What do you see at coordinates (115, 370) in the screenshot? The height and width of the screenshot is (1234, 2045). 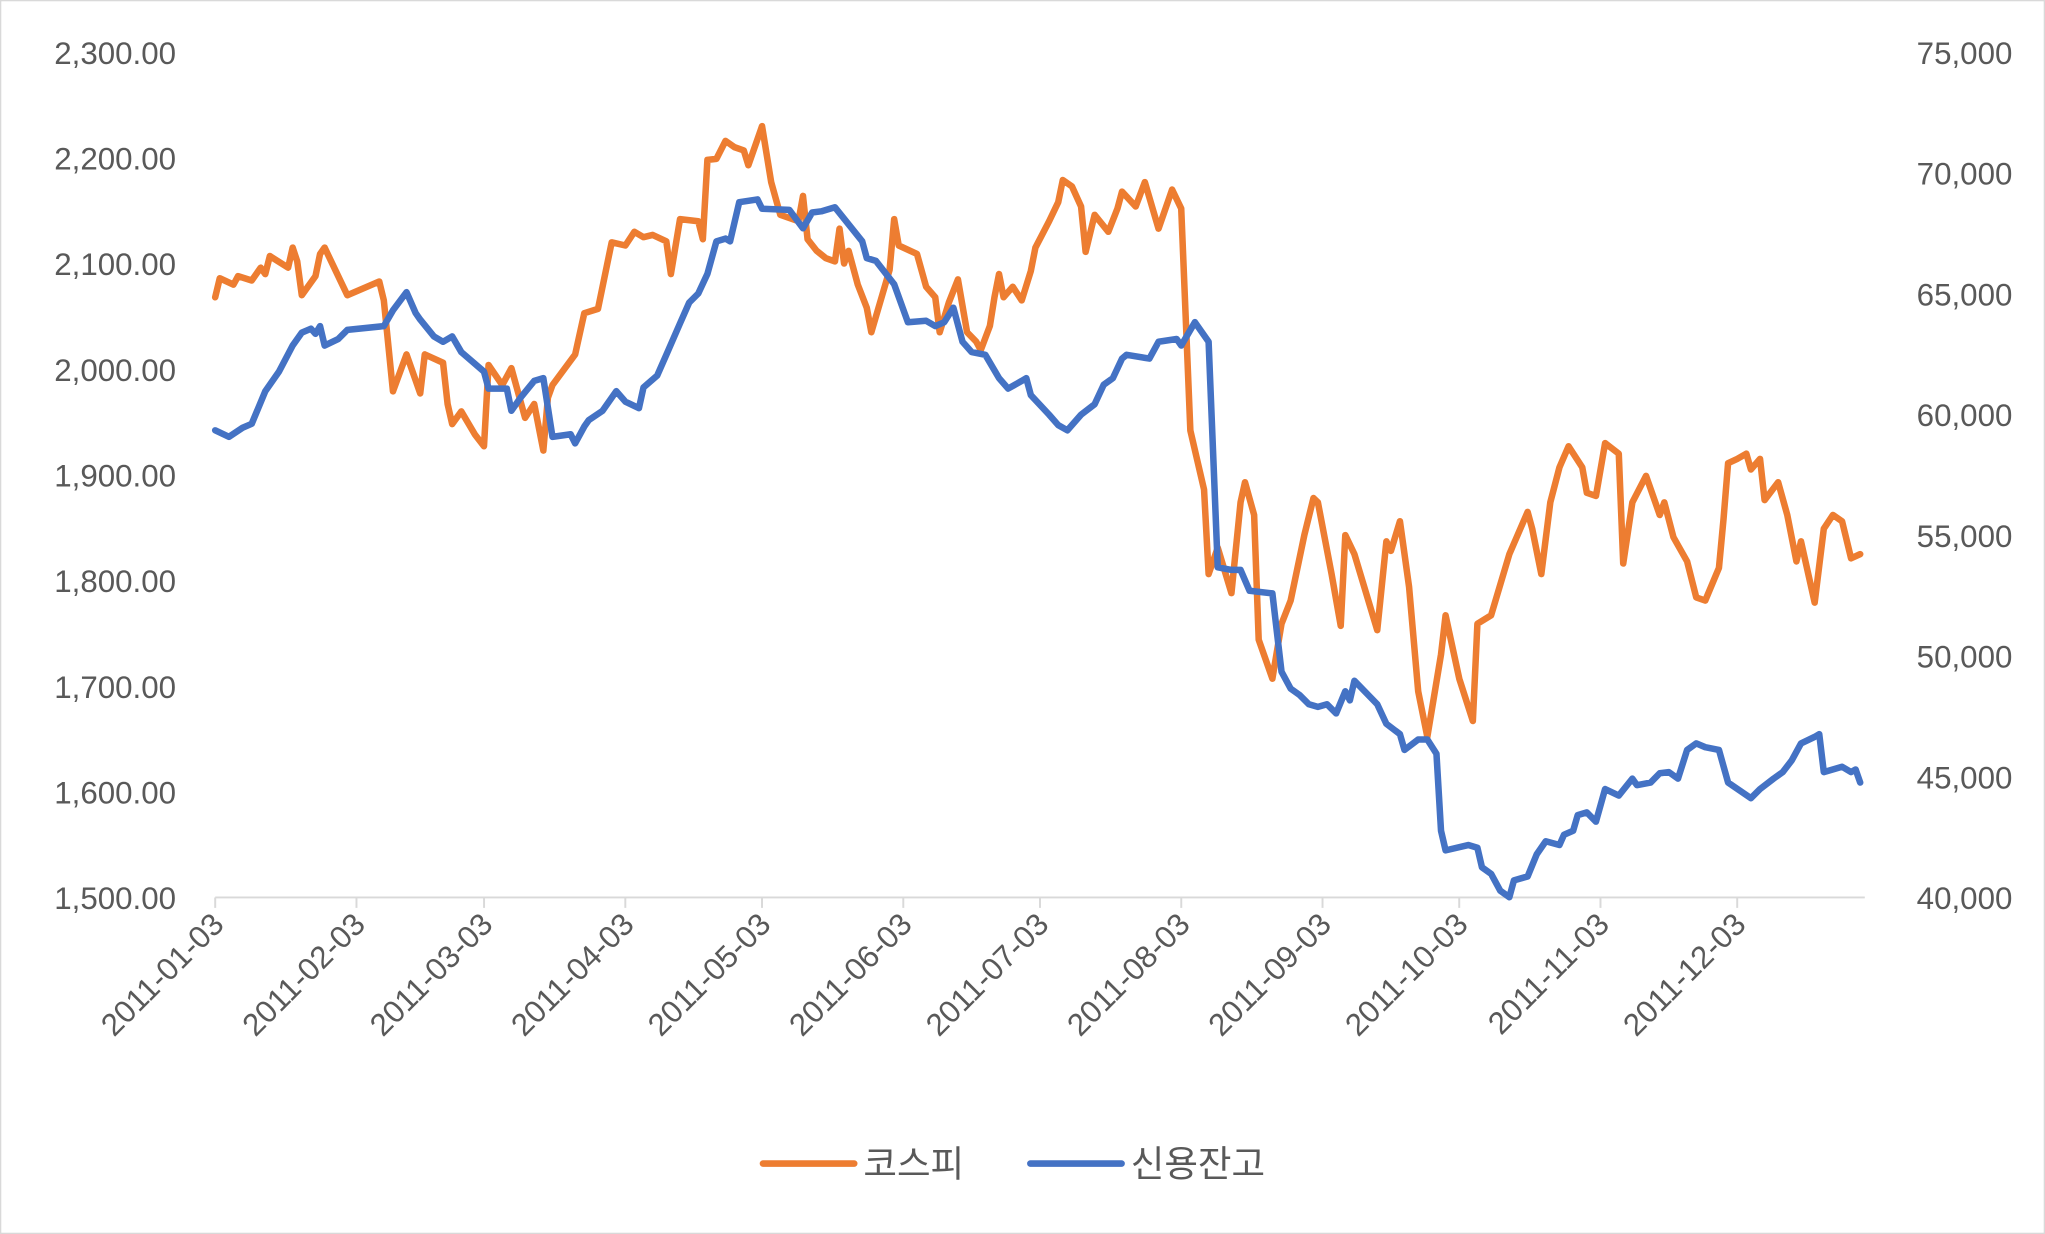 I see `left-tick-label: 2,000.00` at bounding box center [115, 370].